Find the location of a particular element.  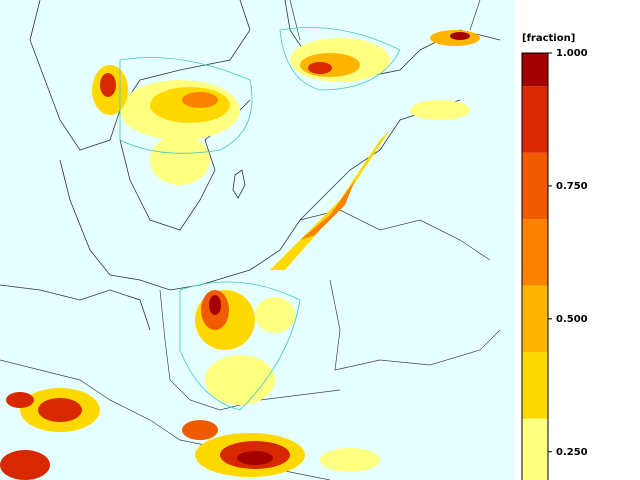

colorbar-title: [fraction] is located at coordinates (548, 38).